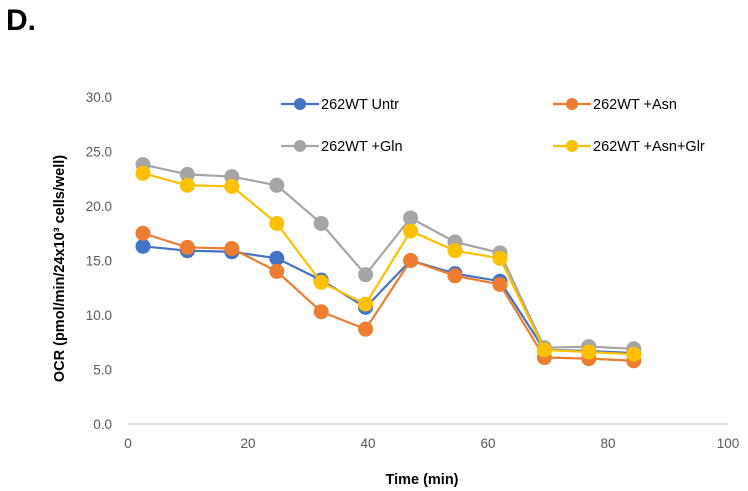 The width and height of the screenshot is (748, 491). I want to click on y-tick-label: 15.0, so click(99, 261).